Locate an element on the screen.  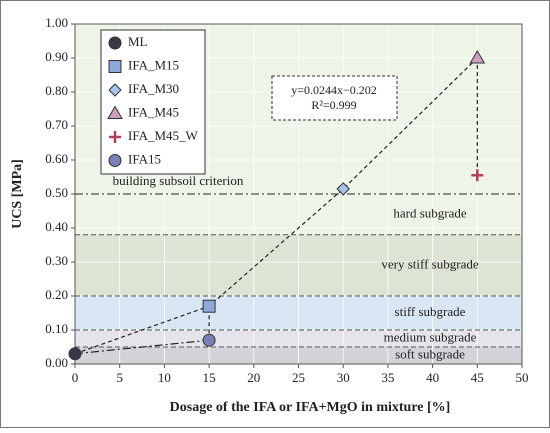
x-tick-label: 35 is located at coordinates (387, 377).